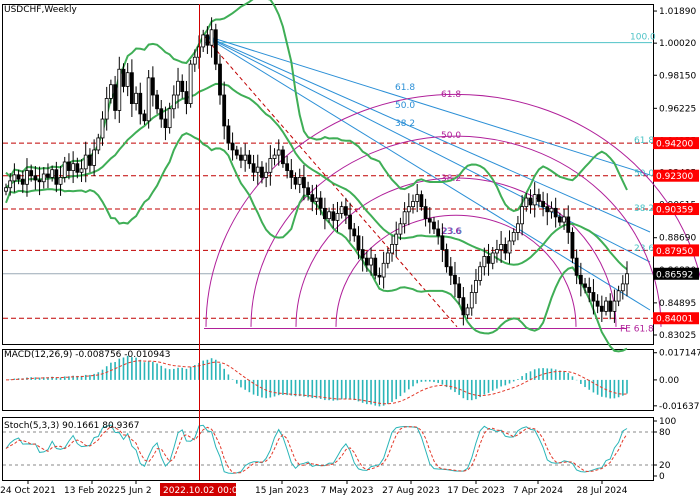 Image resolution: width=700 pixels, height=500 pixels. Describe the element at coordinates (669, 381) in the screenshot. I see `macd-tick-label: 0.00` at that location.